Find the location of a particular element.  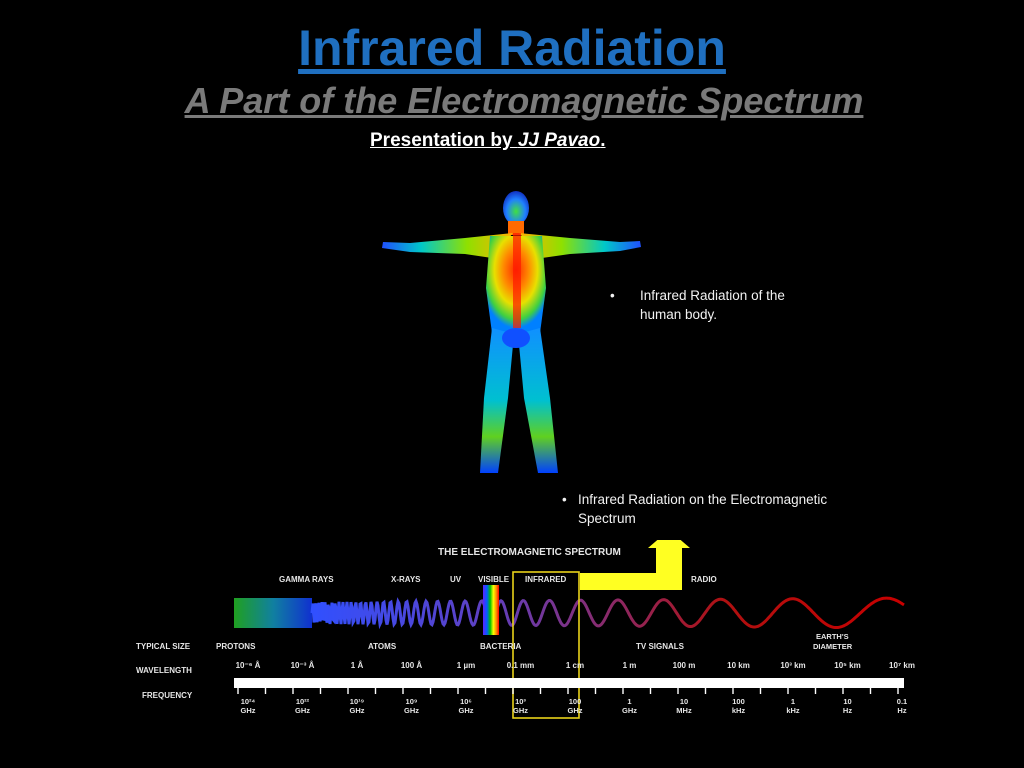

frequency-value: 10⁹ is located at coordinates (412, 701).